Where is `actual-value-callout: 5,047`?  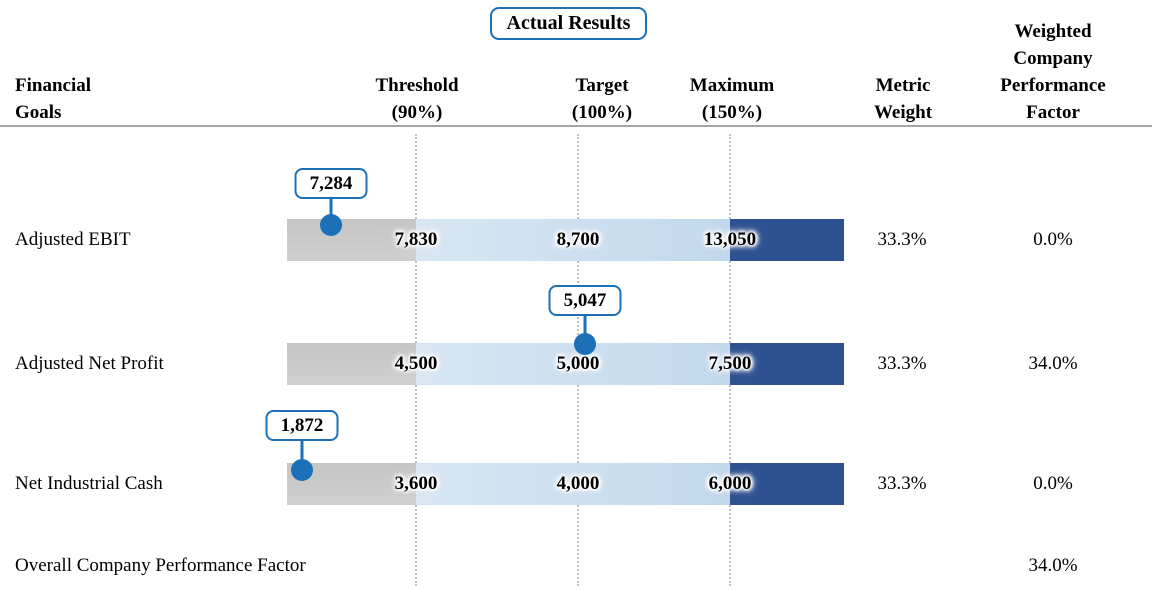
actual-value-callout: 5,047 is located at coordinates (585, 300).